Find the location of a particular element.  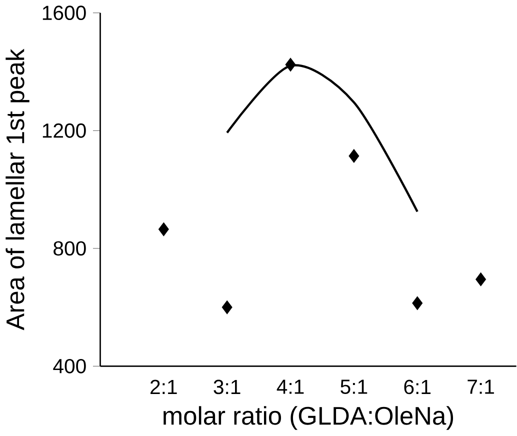

x-tick-label: 3:1 is located at coordinates (227, 387).